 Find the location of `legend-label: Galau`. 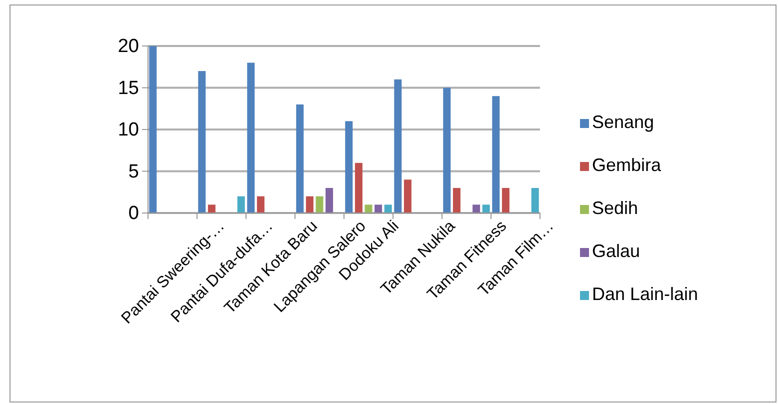

legend-label: Galau is located at coordinates (616, 251).